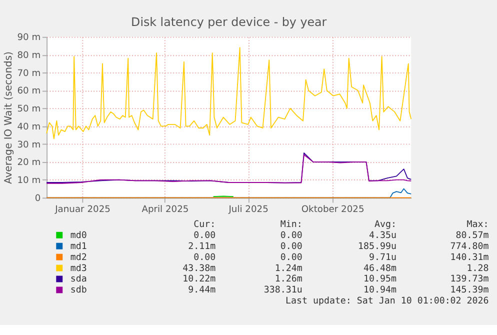  I want to click on y-tick-label: 50 m, so click(29, 109).